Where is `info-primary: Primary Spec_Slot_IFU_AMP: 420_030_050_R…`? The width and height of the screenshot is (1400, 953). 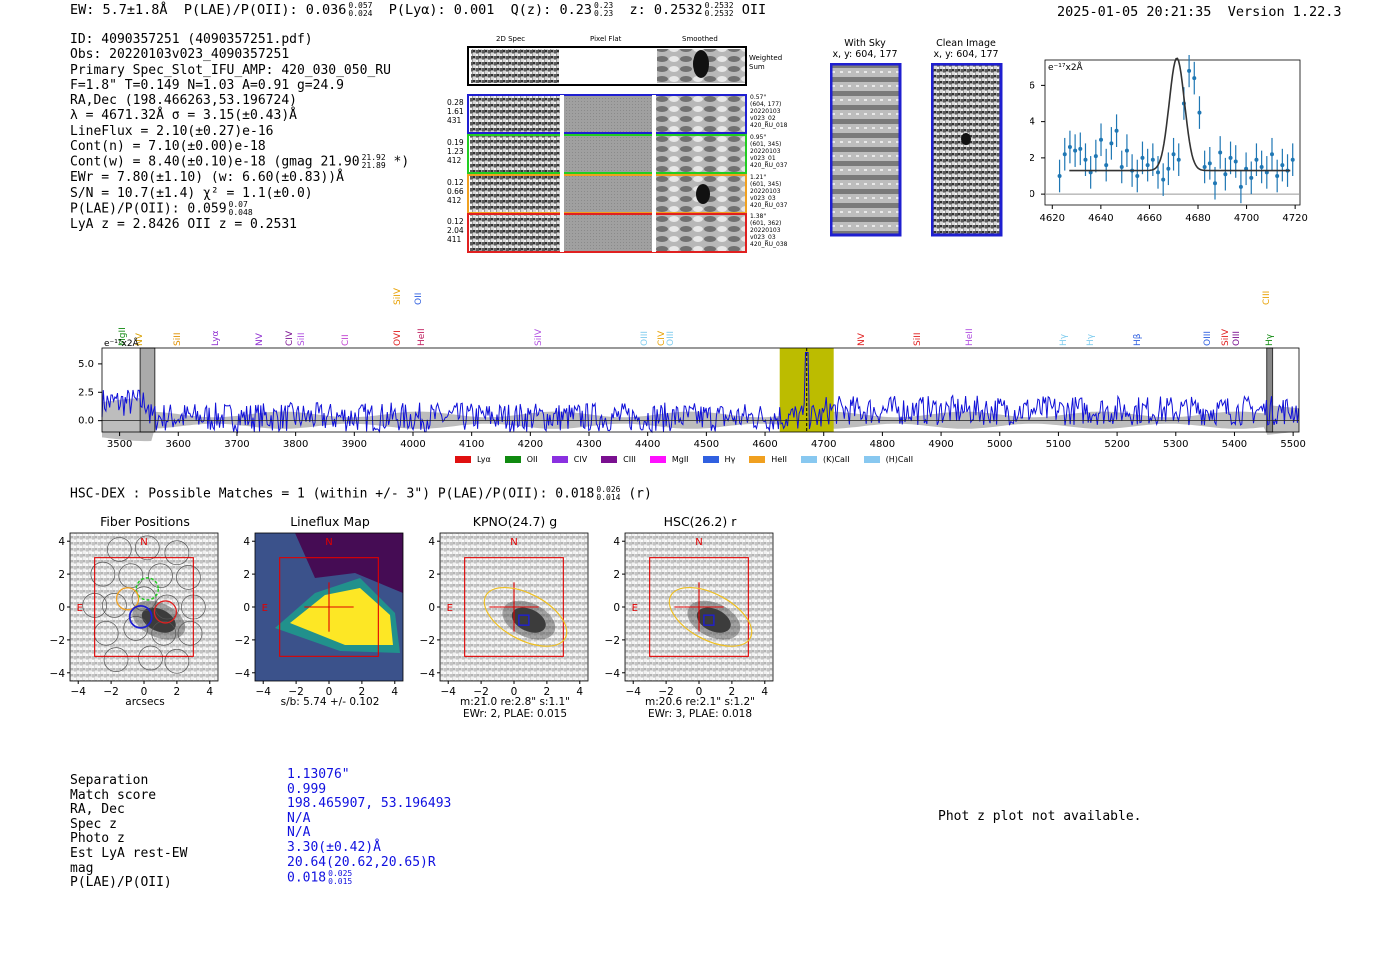 info-primary: Primary Spec_Slot_IFU_AMP: 420_030_050_R… is located at coordinates (230, 70).